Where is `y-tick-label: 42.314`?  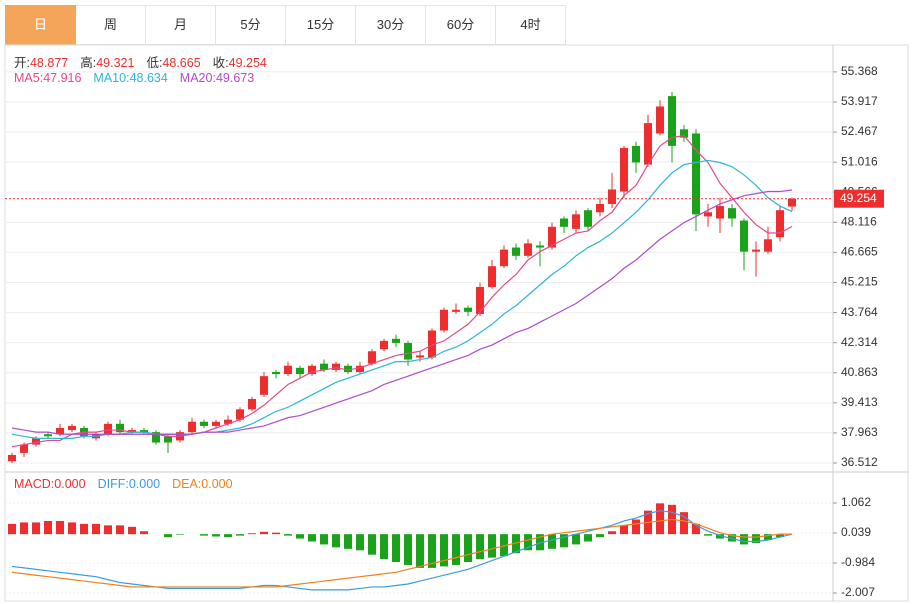 y-tick-label: 42.314 is located at coordinates (859, 342).